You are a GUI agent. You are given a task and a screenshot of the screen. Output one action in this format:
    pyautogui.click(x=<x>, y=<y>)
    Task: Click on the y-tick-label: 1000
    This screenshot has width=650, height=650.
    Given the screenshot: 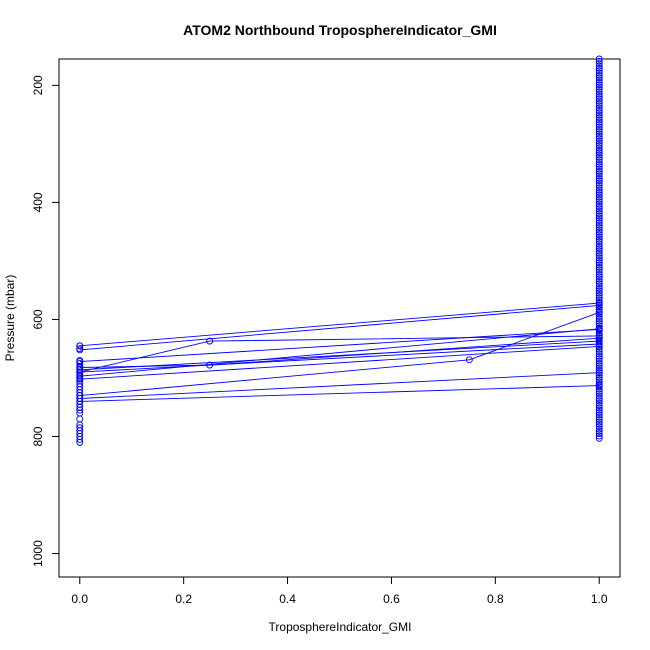 What is the action you would take?
    pyautogui.click(x=38, y=553)
    